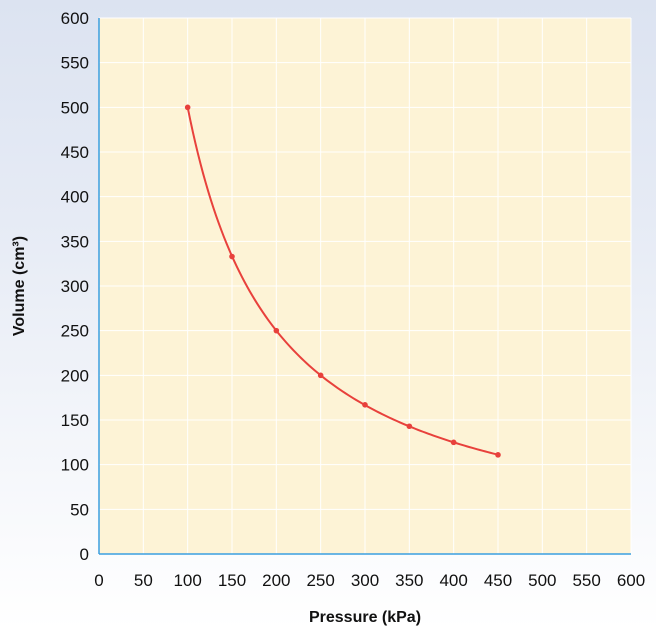  Describe the element at coordinates (409, 580) in the screenshot. I see `x-tick-label: 350` at that location.